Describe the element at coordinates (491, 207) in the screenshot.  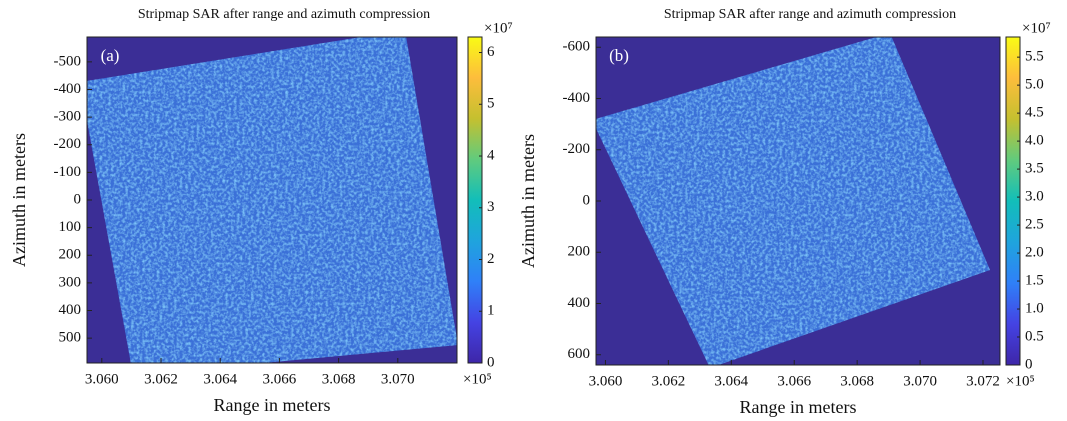
I see `colorbar-tick-label: 3` at that location.